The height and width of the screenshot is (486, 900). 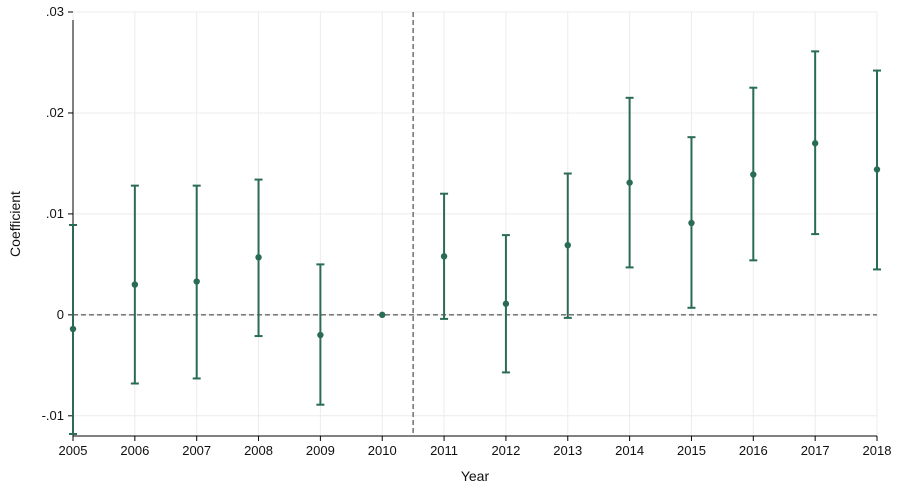 I want to click on x-tick-label: 2009, so click(x=320, y=450).